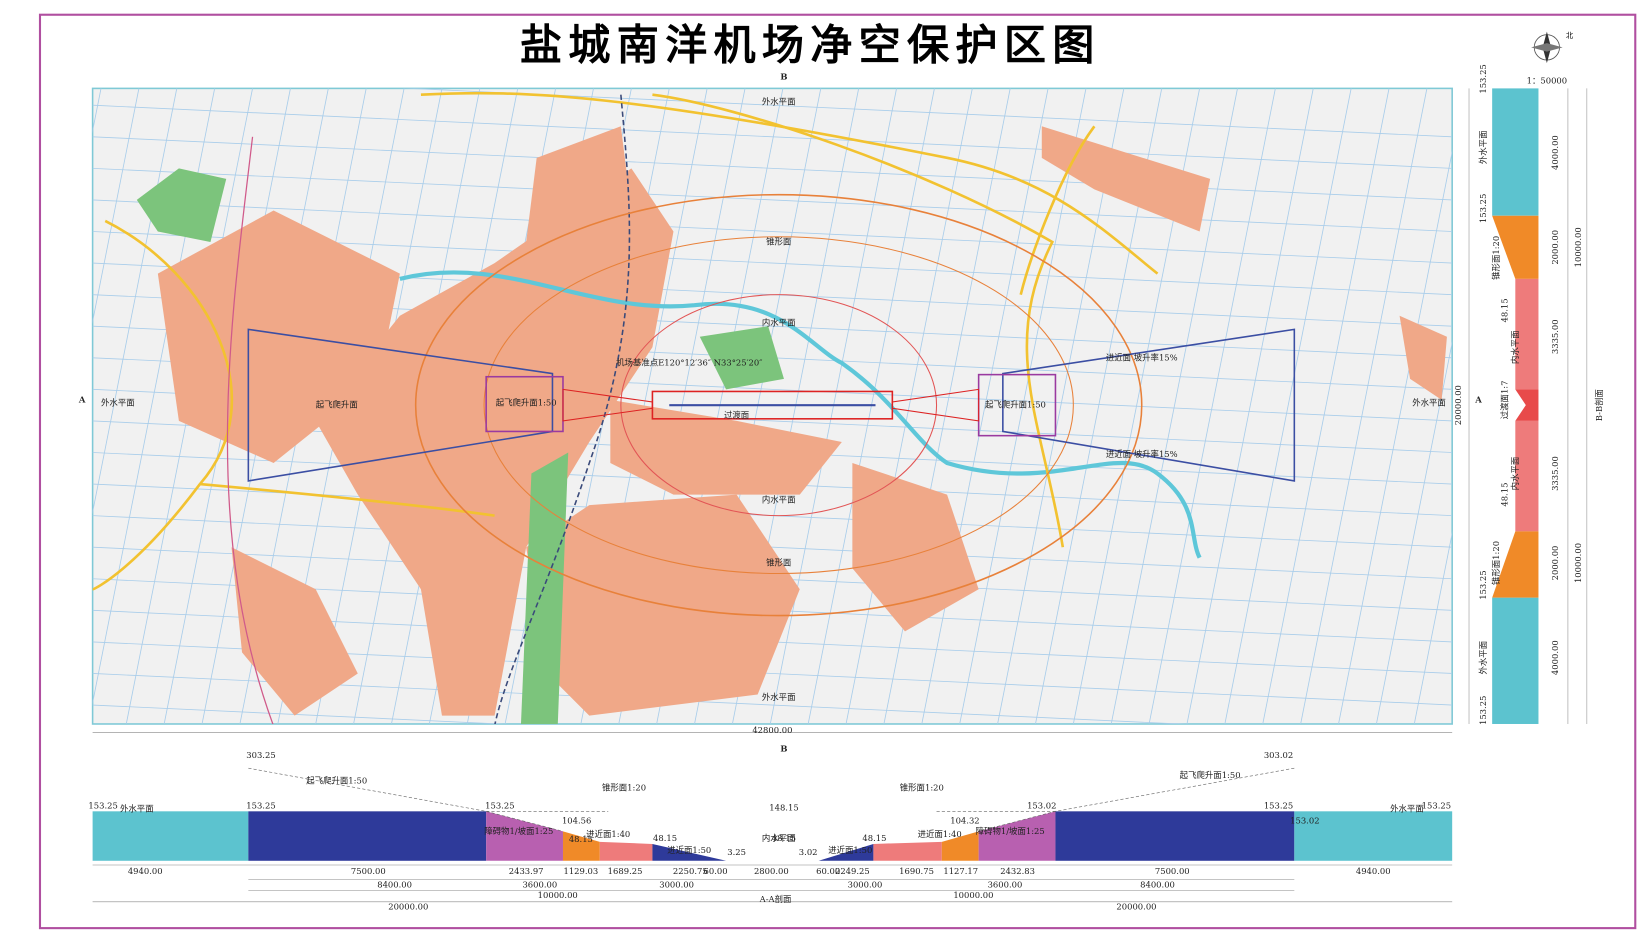  What do you see at coordinates (771, 871) in the screenshot?
I see `dimension-label: 2800.00` at bounding box center [771, 871].